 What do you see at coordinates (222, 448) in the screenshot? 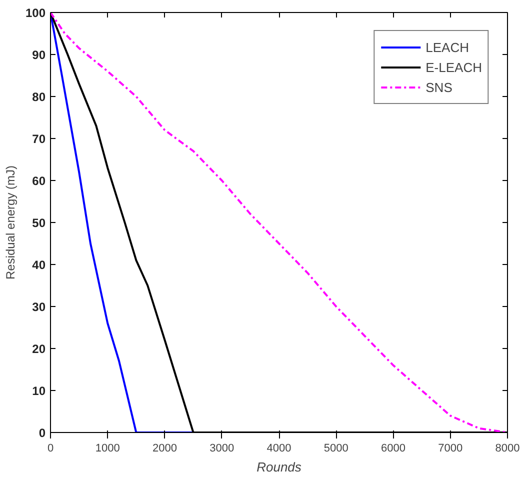
I see `x-tick-label: 3000` at bounding box center [222, 448].